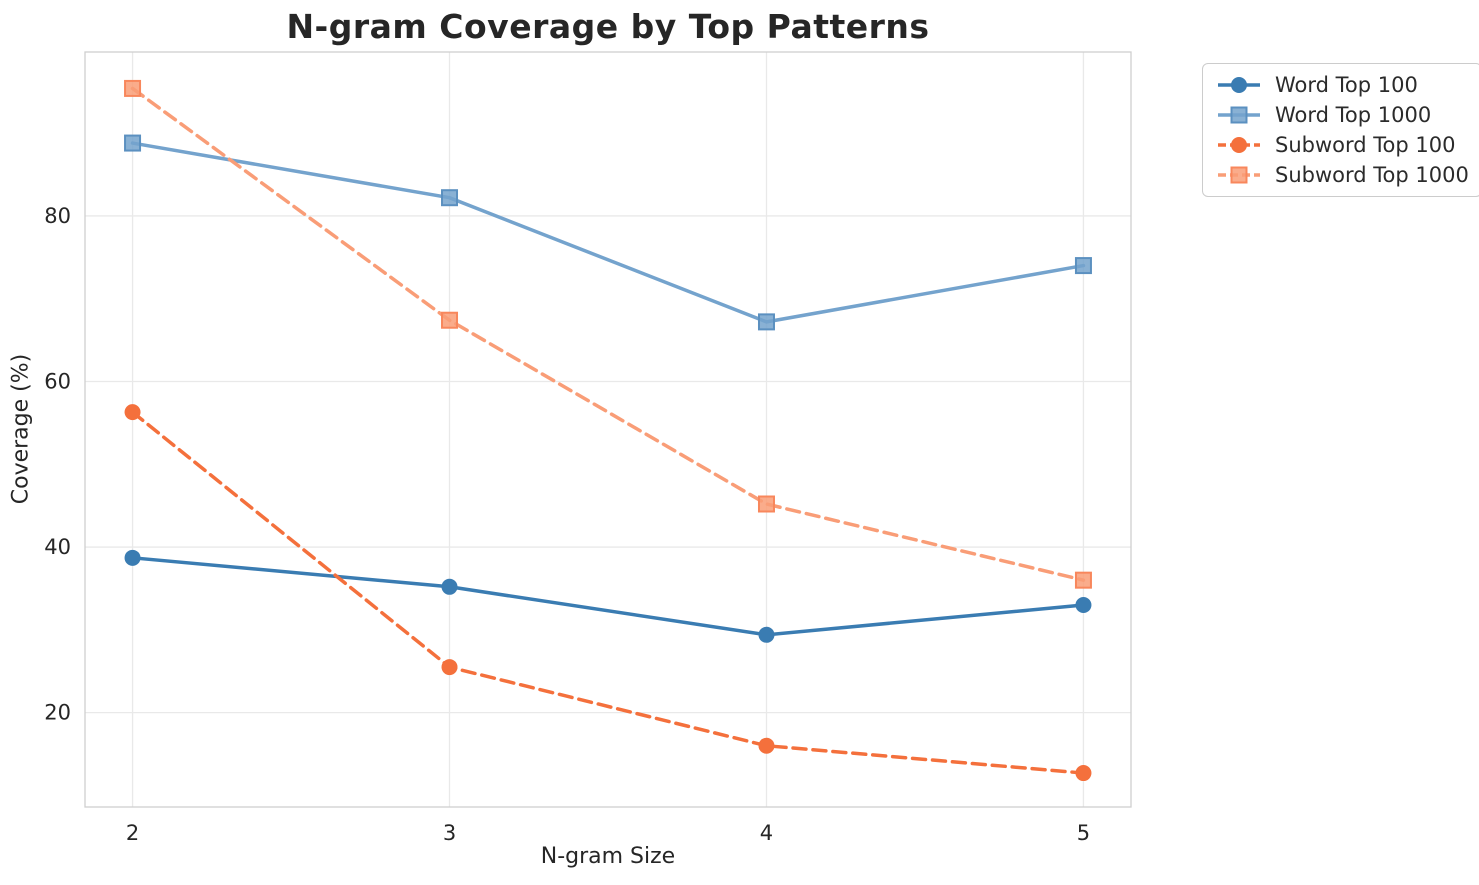  Describe the element at coordinates (1083, 773) in the screenshot. I see `marker-subword-top-100-x5` at that location.